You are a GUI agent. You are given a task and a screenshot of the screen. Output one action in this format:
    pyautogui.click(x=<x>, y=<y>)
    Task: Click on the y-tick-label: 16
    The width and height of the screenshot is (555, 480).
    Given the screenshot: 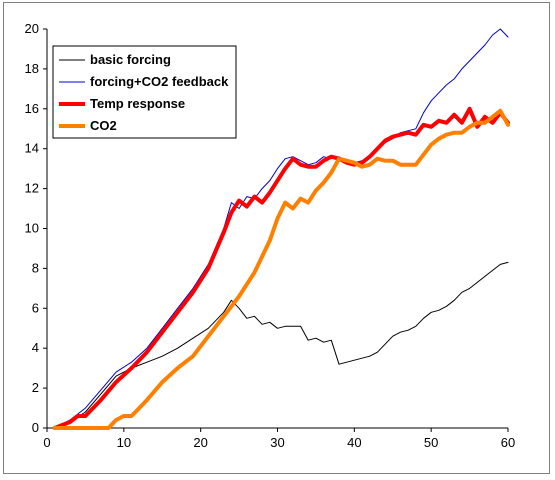 What is the action you would take?
    pyautogui.click(x=32, y=108)
    